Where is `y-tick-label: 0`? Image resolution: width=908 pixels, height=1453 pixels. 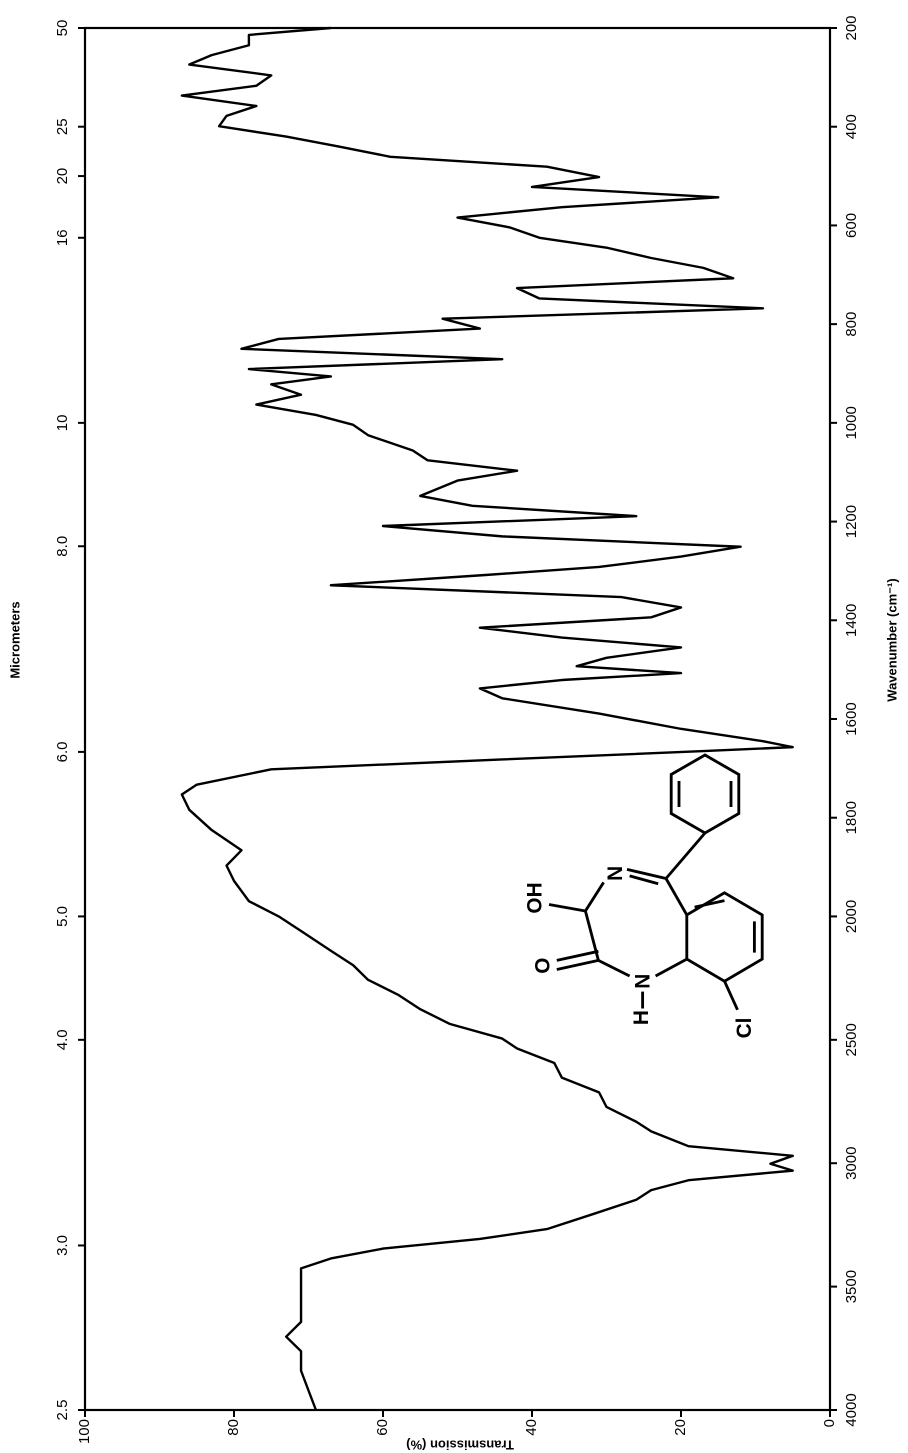
y-tick-label: 0 is located at coordinates (829, 1423).